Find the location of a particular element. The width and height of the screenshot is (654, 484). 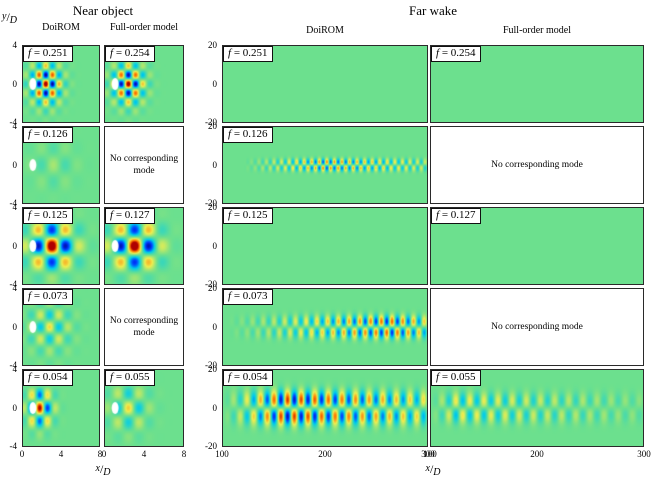

no-mode-cell-far-r4: No corresponding mode is located at coordinates (537, 327).